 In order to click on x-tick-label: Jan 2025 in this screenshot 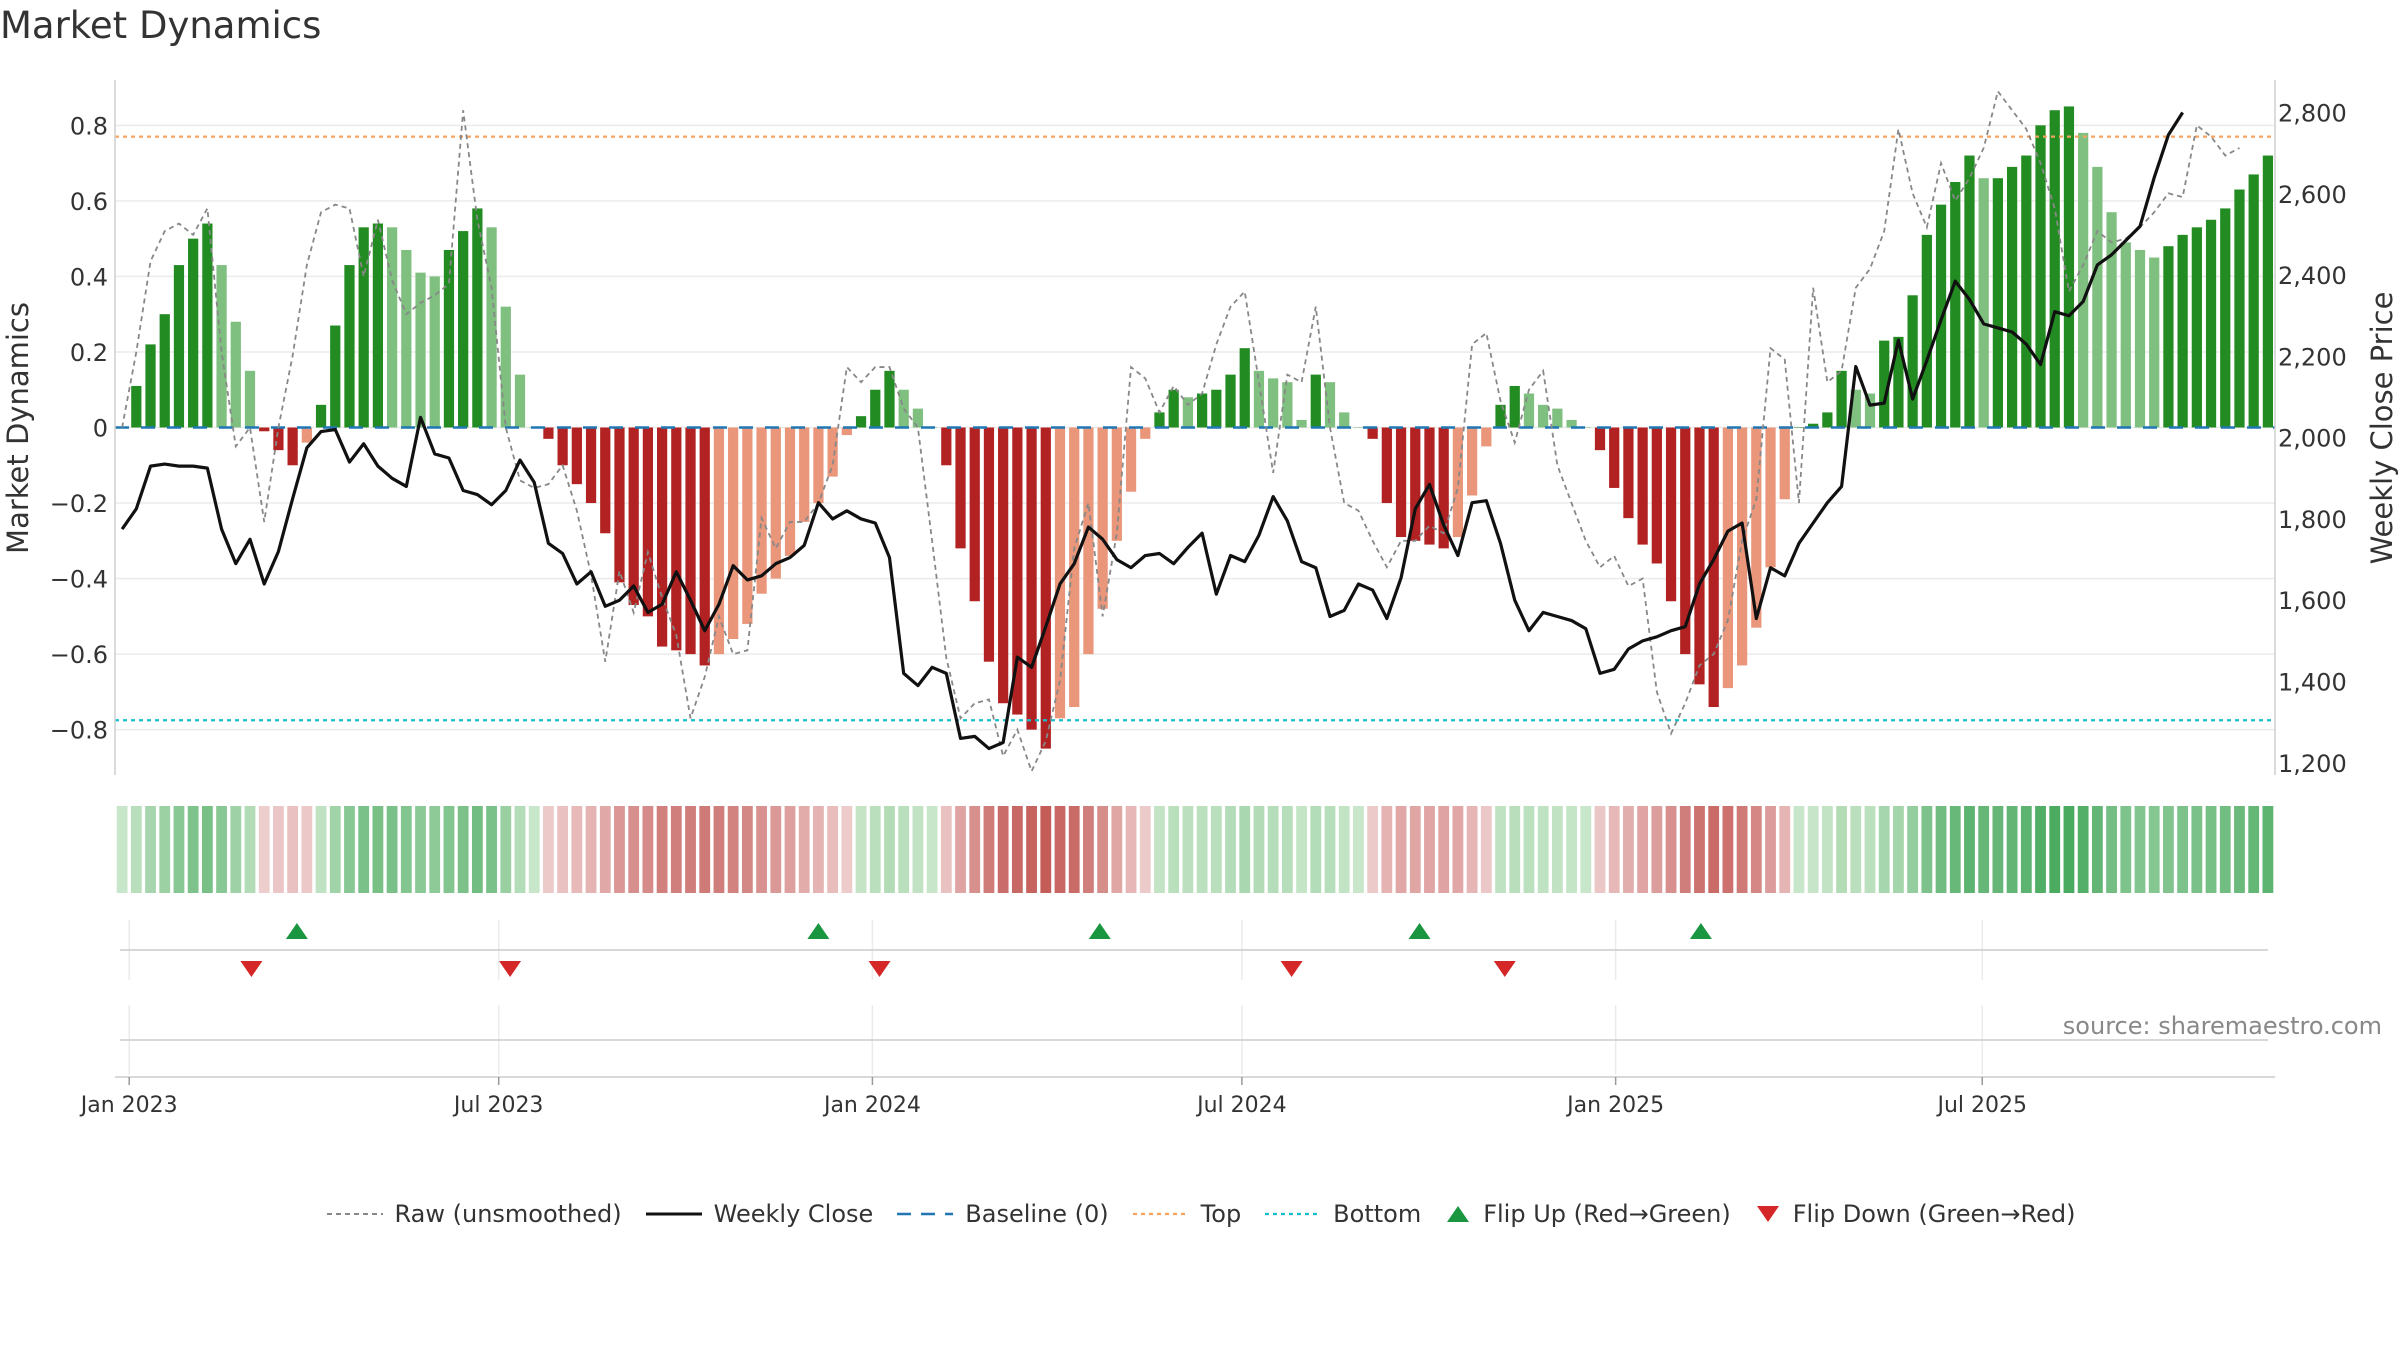, I will do `click(1614, 1105)`.